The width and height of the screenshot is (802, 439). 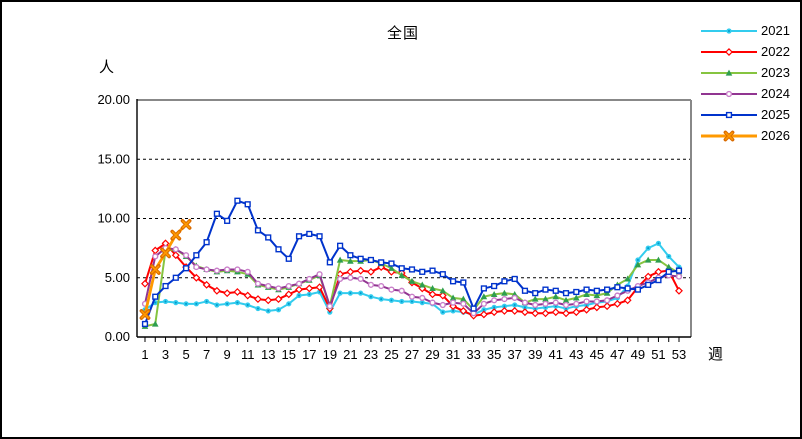 What do you see at coordinates (775, 30) in the screenshot?
I see `legend-label-2021: 2021` at bounding box center [775, 30].